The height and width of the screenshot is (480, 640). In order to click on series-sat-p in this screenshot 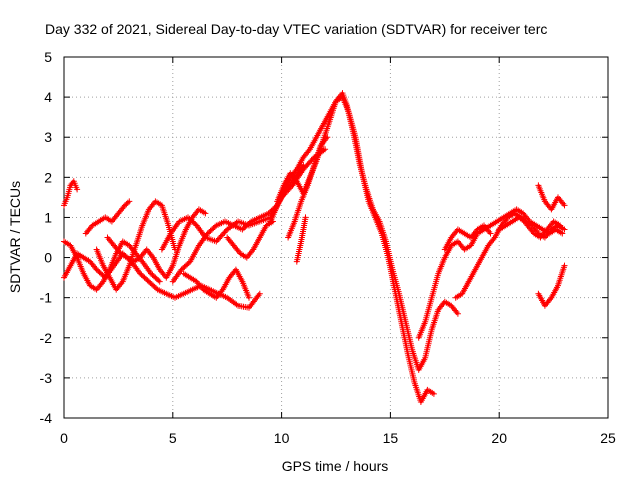, I will do `click(467, 237)`.